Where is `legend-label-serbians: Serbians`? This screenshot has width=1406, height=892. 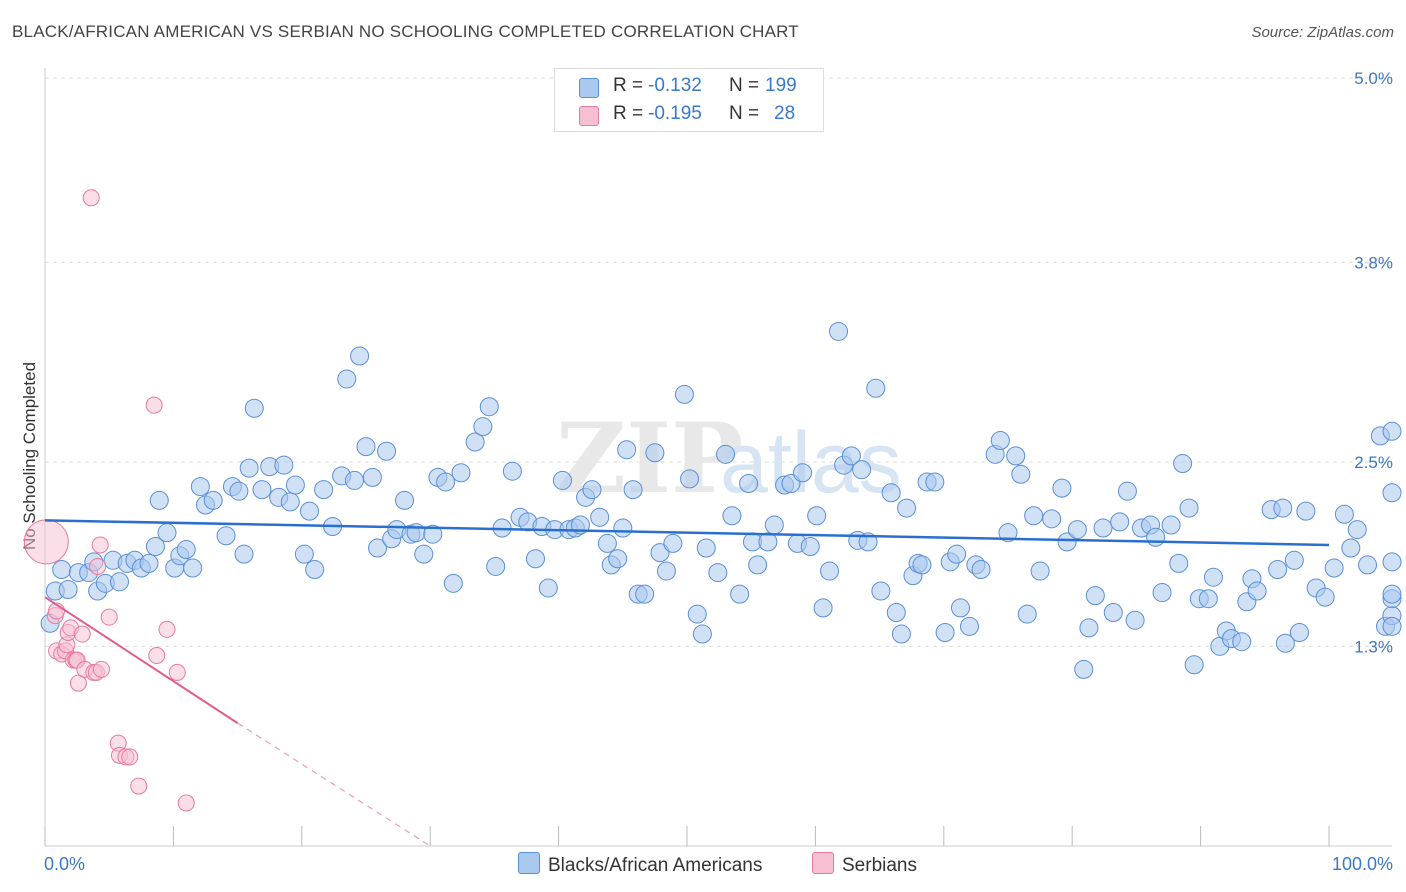
legend-label-serbians: Serbians is located at coordinates (879, 865).